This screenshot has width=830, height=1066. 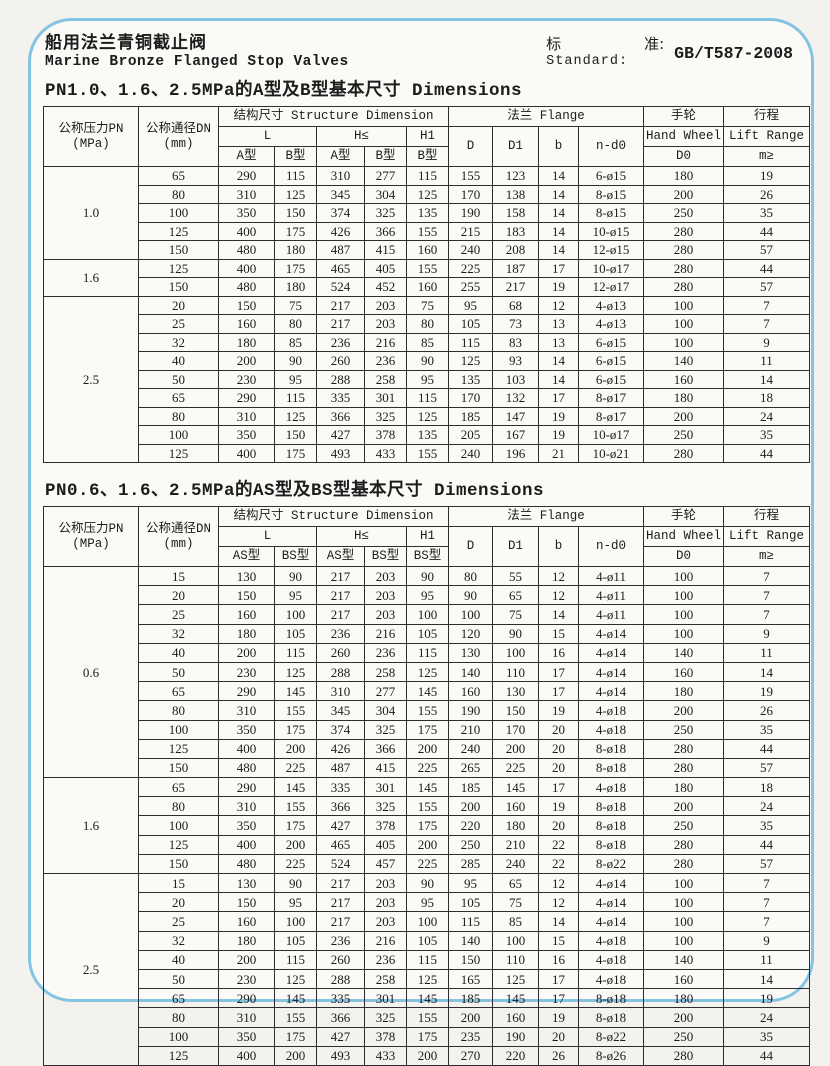 I want to click on table-cell: 255, so click(x=471, y=287).